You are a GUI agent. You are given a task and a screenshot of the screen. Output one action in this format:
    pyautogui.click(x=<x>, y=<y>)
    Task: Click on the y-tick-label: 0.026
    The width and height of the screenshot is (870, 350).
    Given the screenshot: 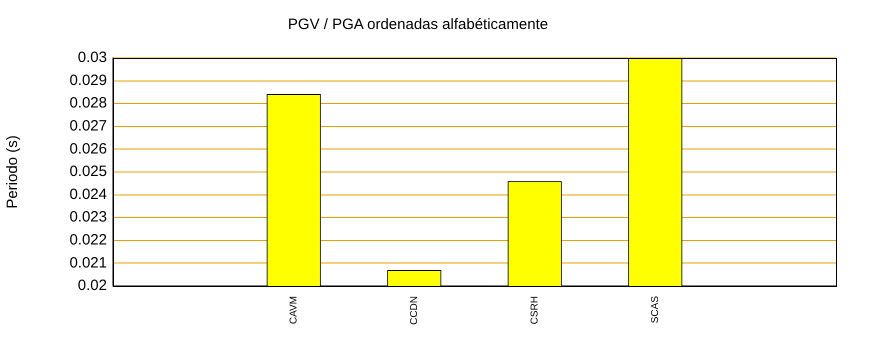 What is the action you would take?
    pyautogui.click(x=88, y=149)
    